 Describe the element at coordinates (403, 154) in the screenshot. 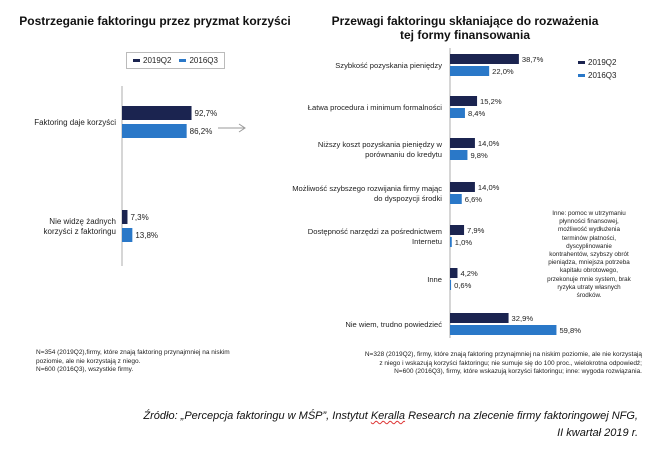

I see `right-category-label: porównaniu do kredytu` at that location.